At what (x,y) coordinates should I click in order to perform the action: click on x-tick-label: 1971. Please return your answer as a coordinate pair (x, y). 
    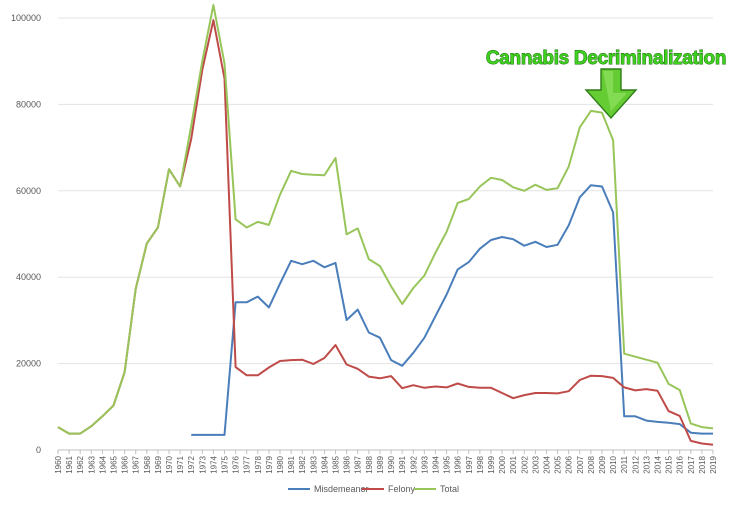
    Looking at the image, I should click on (180, 464).